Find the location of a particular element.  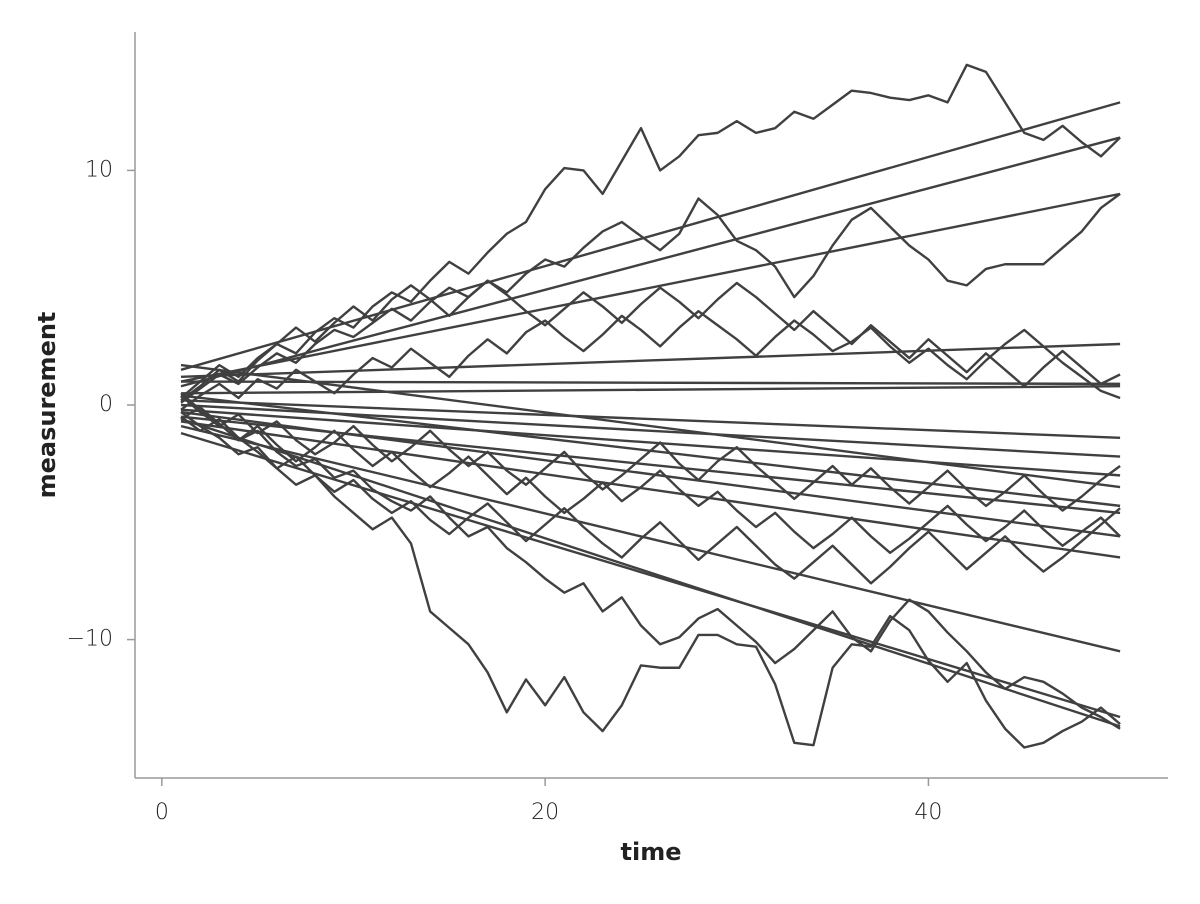

y-tick-label: −10 is located at coordinates (90, 639).